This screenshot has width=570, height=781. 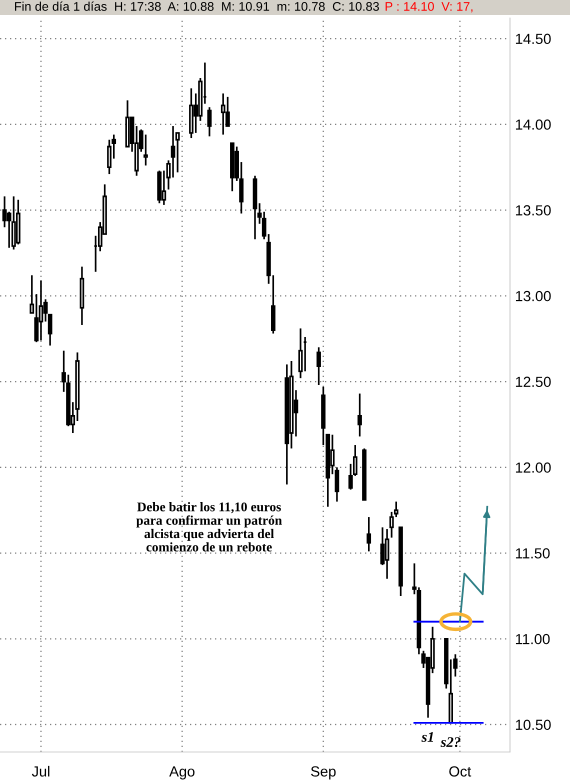 I want to click on chart-subtitle: P : 14.10 V: 17,, so click(x=429, y=7).